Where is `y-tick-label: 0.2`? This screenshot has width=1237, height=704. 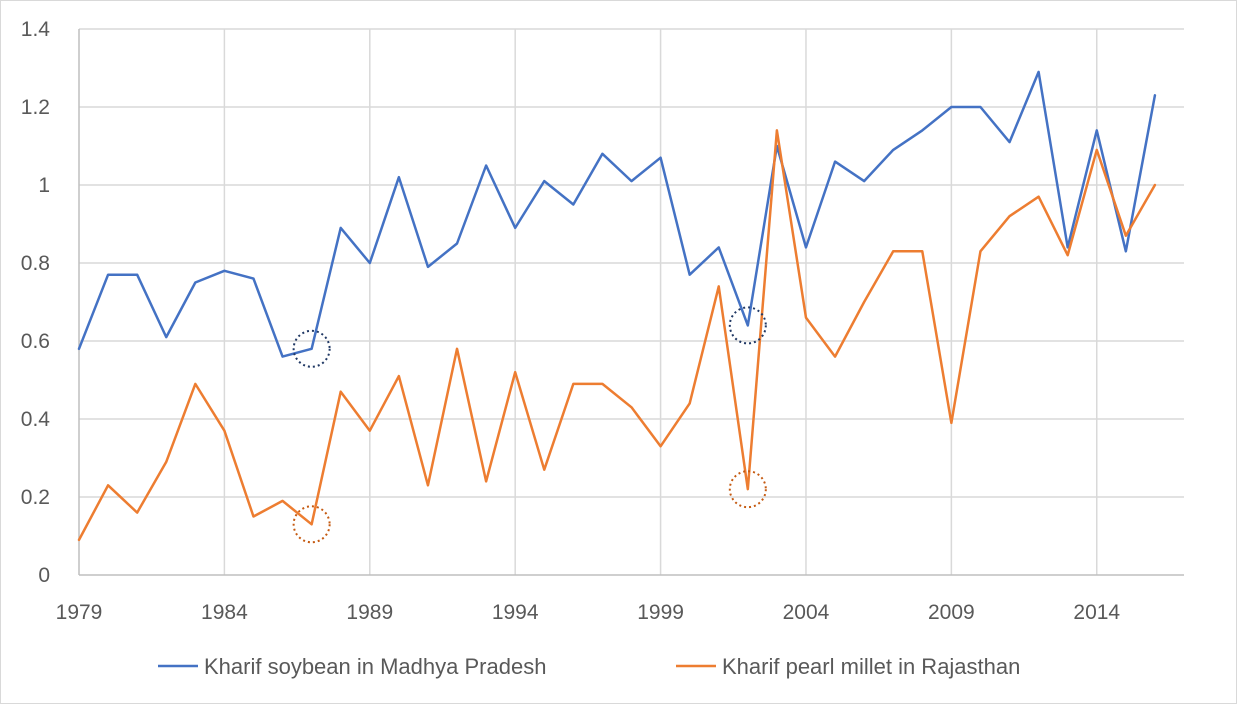
y-tick-label: 0.2 is located at coordinates (35, 497).